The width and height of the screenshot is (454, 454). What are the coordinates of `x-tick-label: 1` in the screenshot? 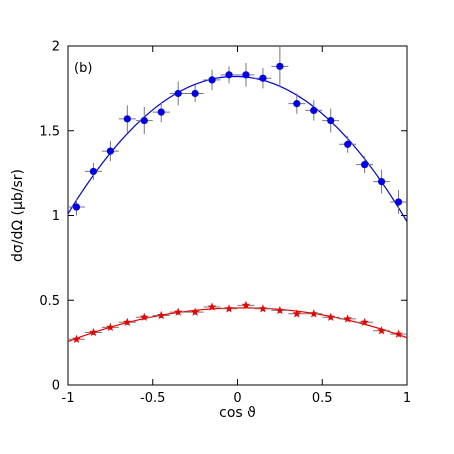 It's located at (407, 398).